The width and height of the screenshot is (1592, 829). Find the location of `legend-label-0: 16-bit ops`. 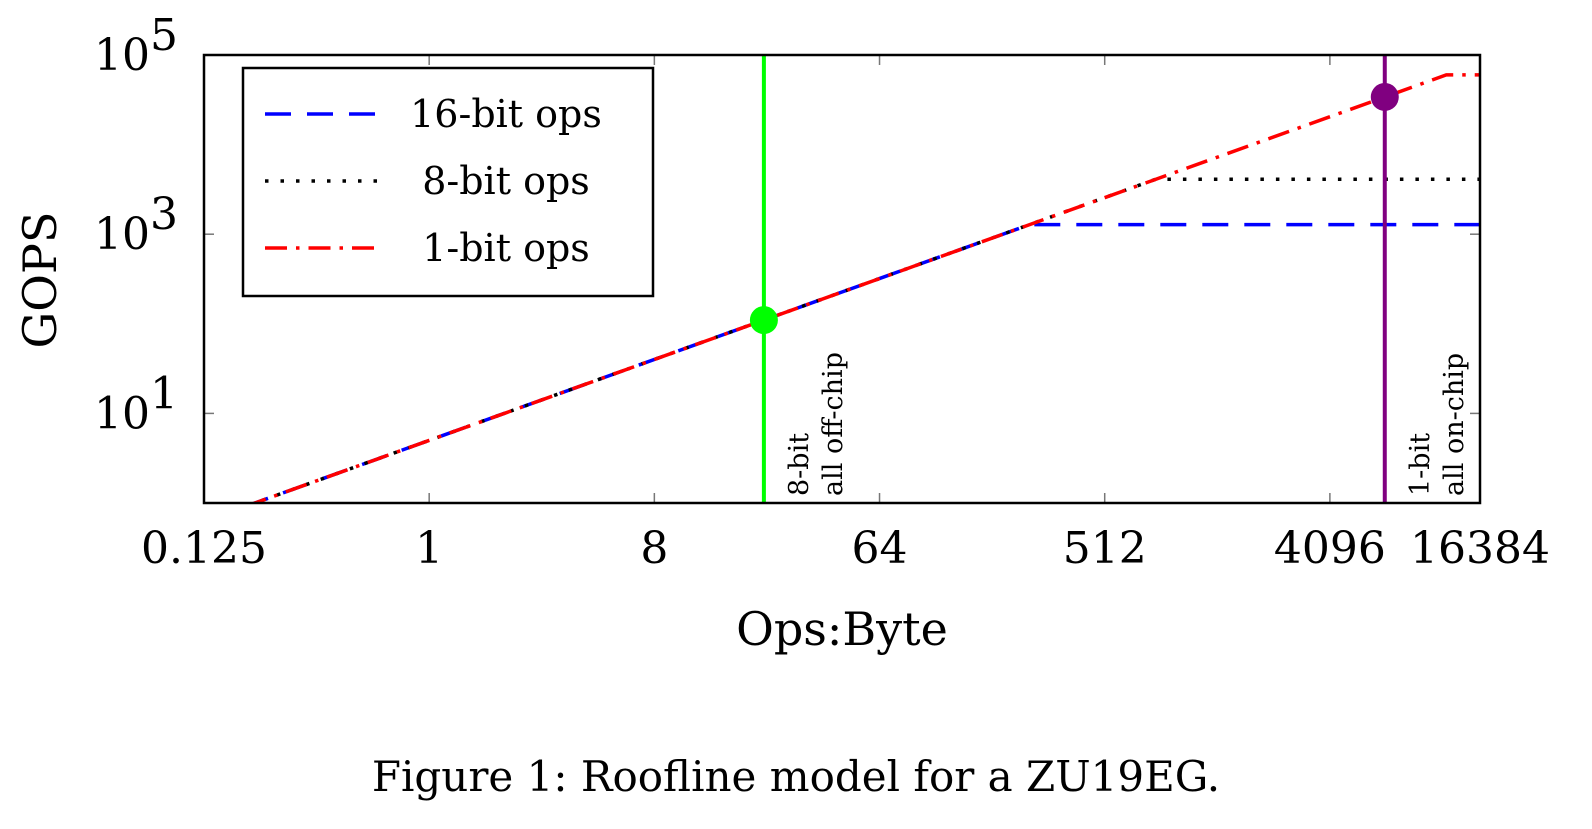

legend-label-0: 16-bit ops is located at coordinates (506, 114).